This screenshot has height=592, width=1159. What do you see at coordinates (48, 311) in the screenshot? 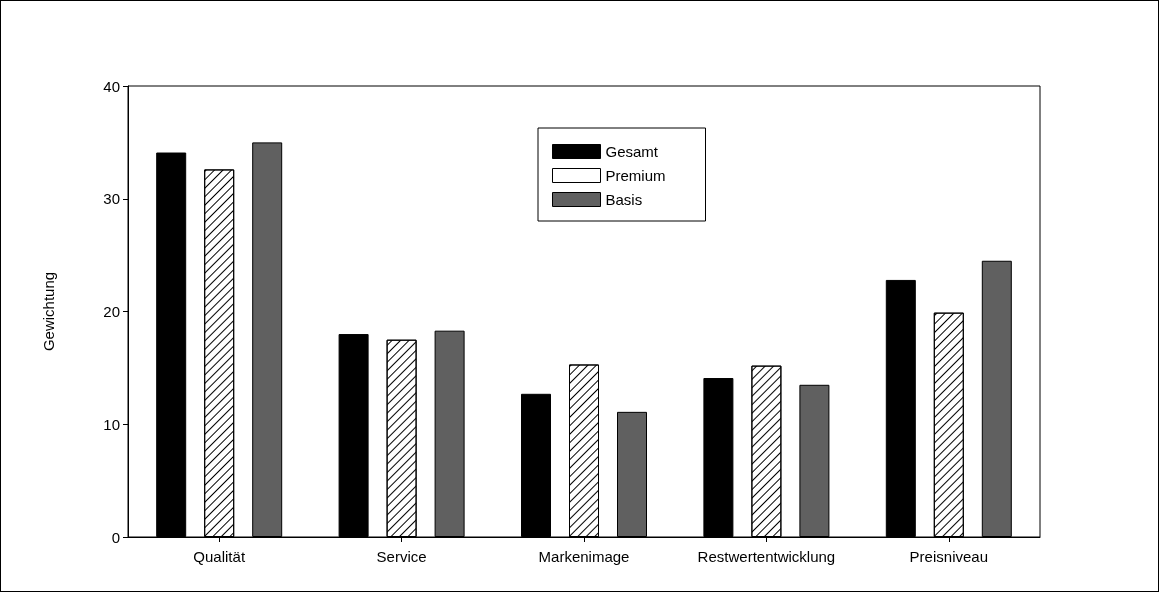
I see `y-axis-title: Gewichtung` at bounding box center [48, 311].